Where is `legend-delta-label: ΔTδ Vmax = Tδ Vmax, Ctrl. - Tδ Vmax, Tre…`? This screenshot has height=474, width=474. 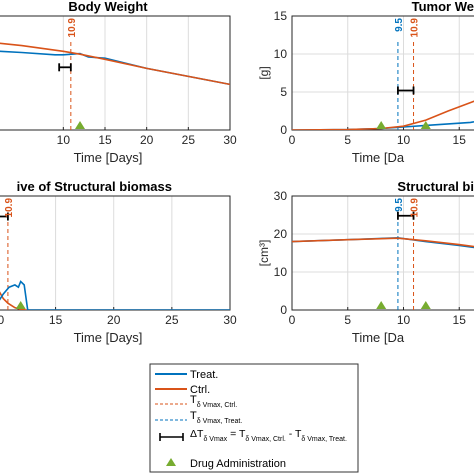 legend-delta-label: ΔTδ Vmax = Tδ Vmax, Ctrl. - Tδ Vmax, Tre… is located at coordinates (268, 435).